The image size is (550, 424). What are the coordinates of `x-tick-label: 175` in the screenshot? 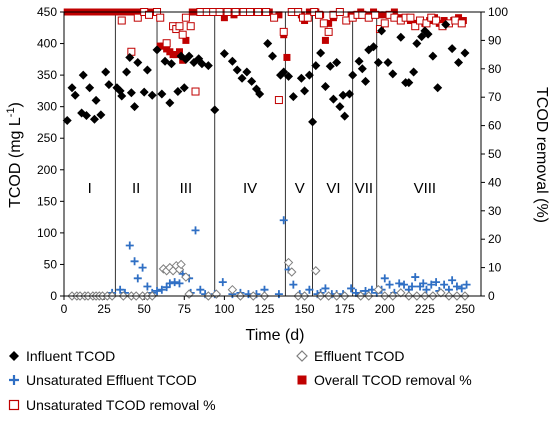 It's located at (345, 309).